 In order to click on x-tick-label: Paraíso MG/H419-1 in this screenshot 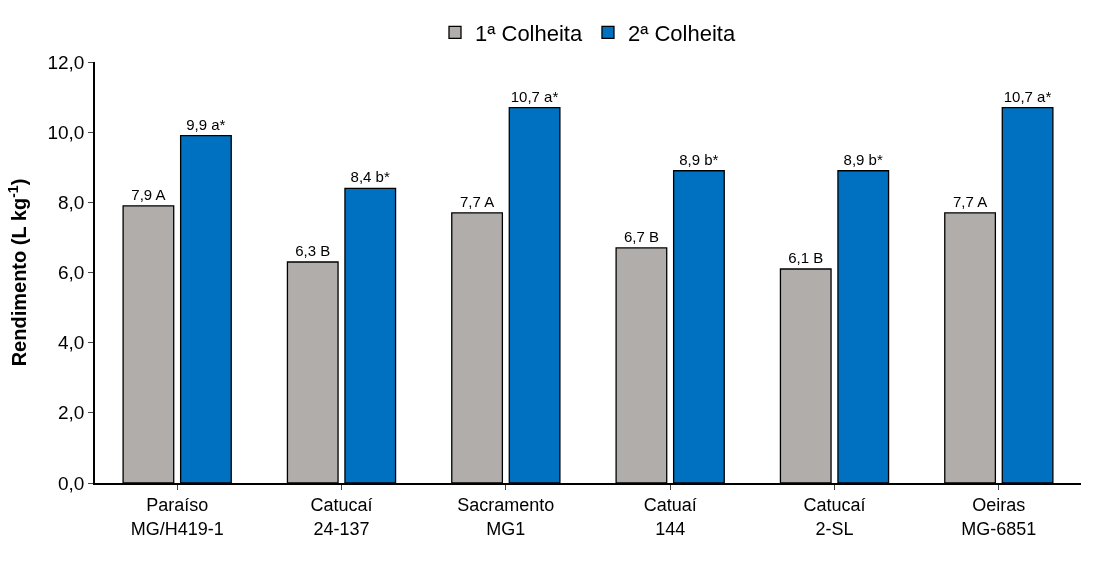, I will do `click(177, 517)`.